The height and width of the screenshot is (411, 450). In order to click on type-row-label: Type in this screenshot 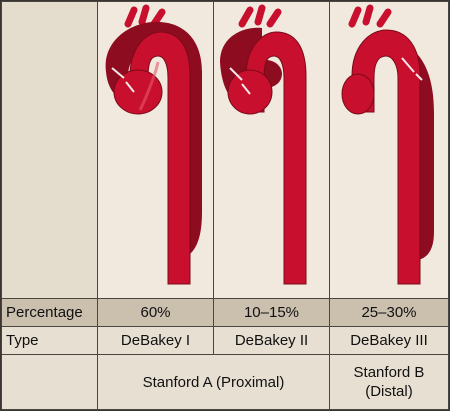, I will do `click(49, 340)`.